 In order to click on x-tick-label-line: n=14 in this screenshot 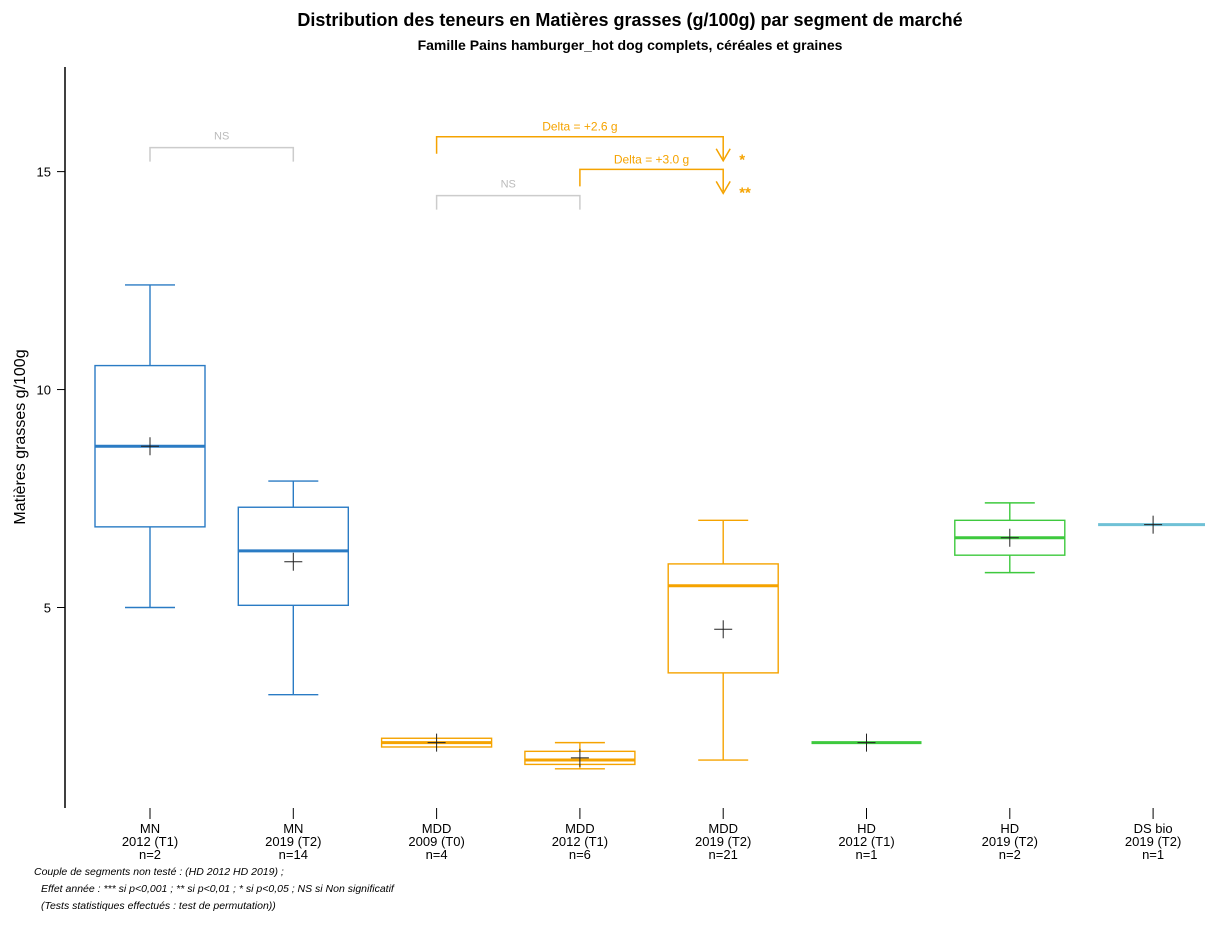, I will do `click(293, 854)`.